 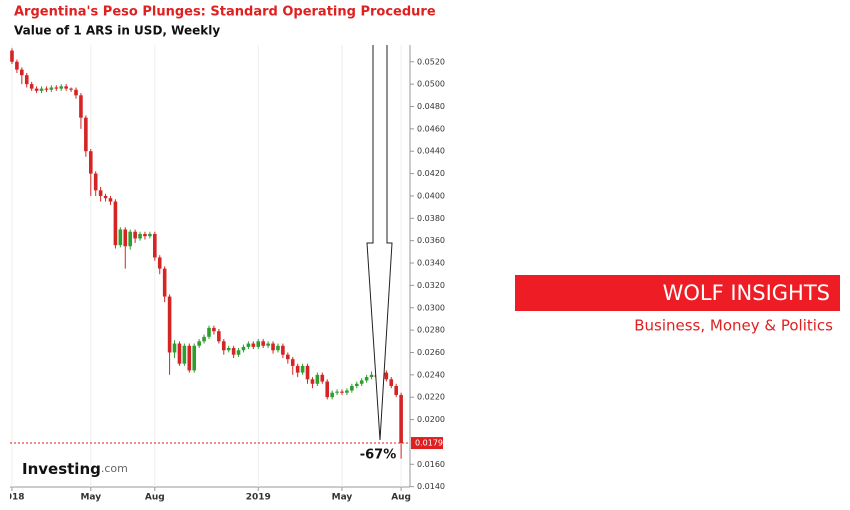 I want to click on x-tick-label: 2019, so click(x=258, y=498).